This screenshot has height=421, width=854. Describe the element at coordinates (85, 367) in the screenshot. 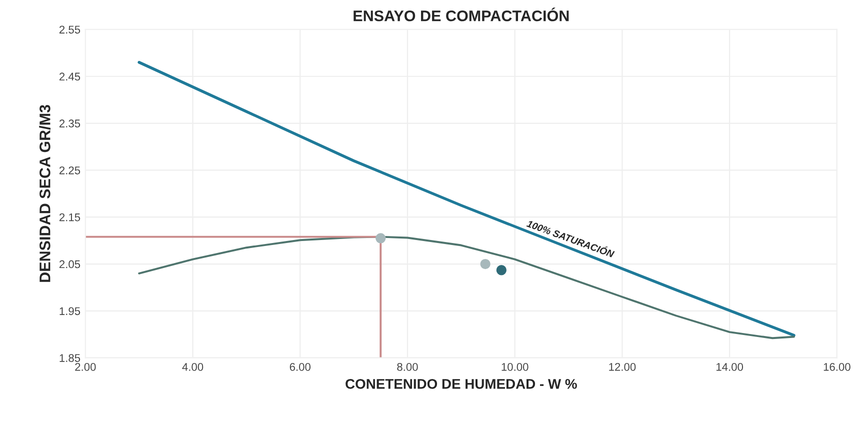

I see `x-tick-label: 2.00` at that location.